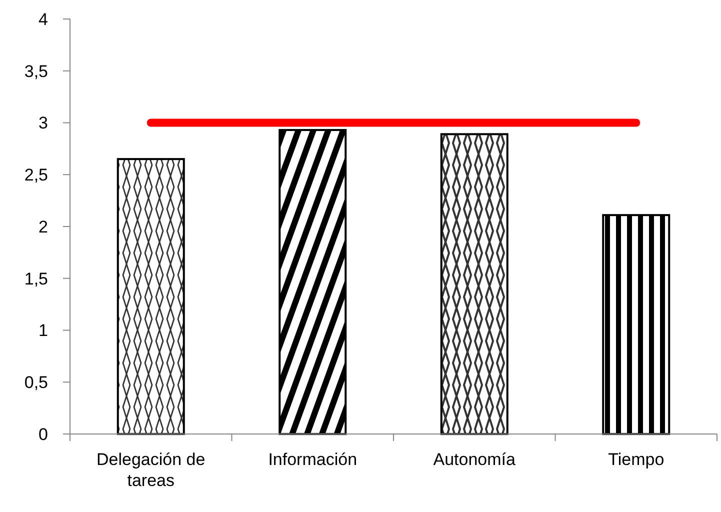 The width and height of the screenshot is (721, 512). Describe the element at coordinates (43, 123) in the screenshot. I see `y-tick-label: 3` at that location.